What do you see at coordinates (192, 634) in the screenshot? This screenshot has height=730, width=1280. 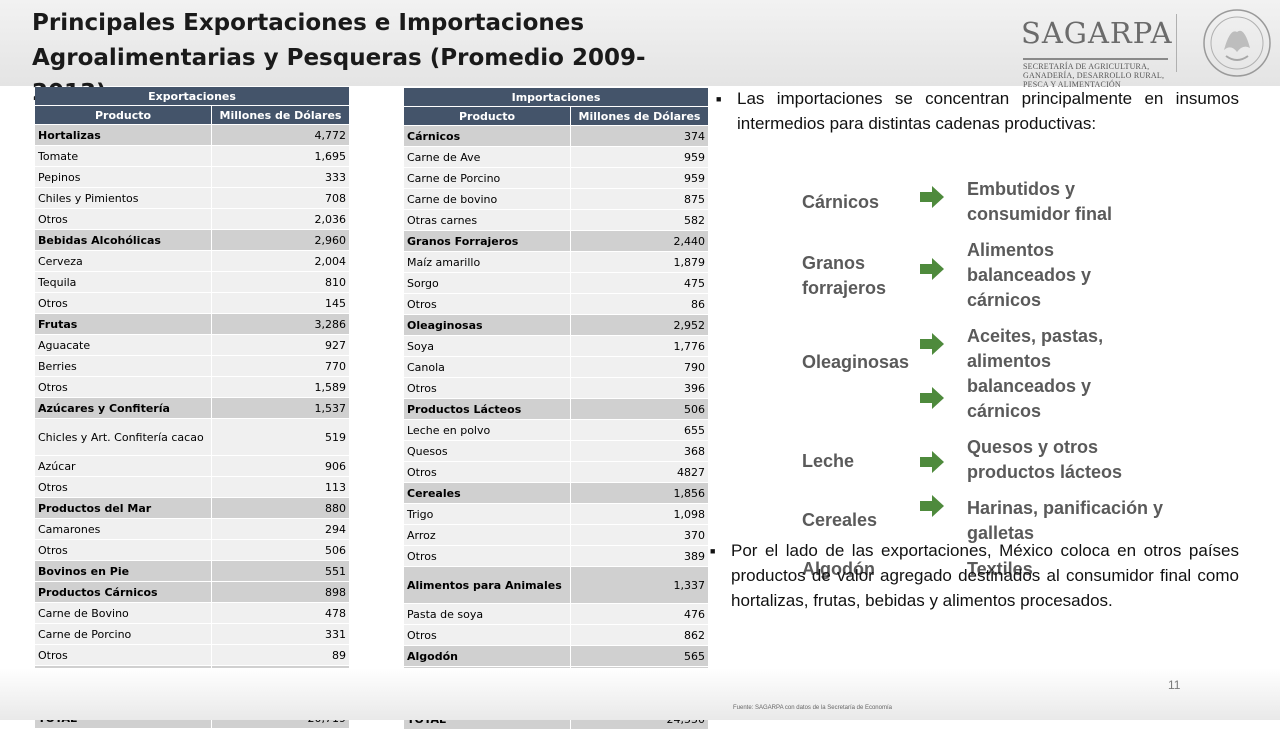 I see `table-row: Carne de Porcino 331` at bounding box center [192, 634].